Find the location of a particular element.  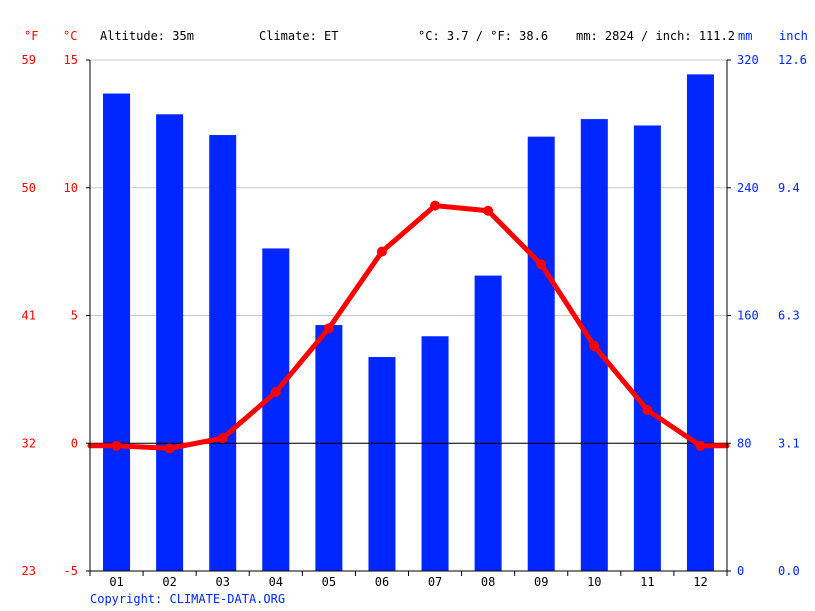

month-tick-label: 11 is located at coordinates (647, 582).